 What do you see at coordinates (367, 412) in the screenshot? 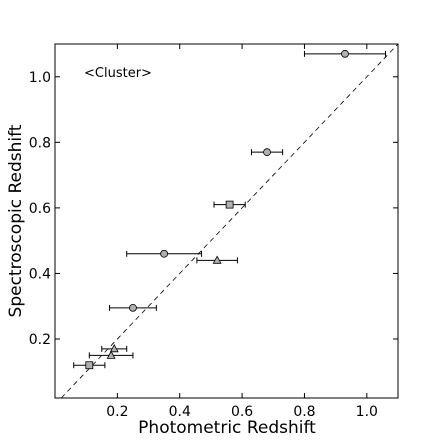
I see `x-tick-label: 1.0` at bounding box center [367, 412].